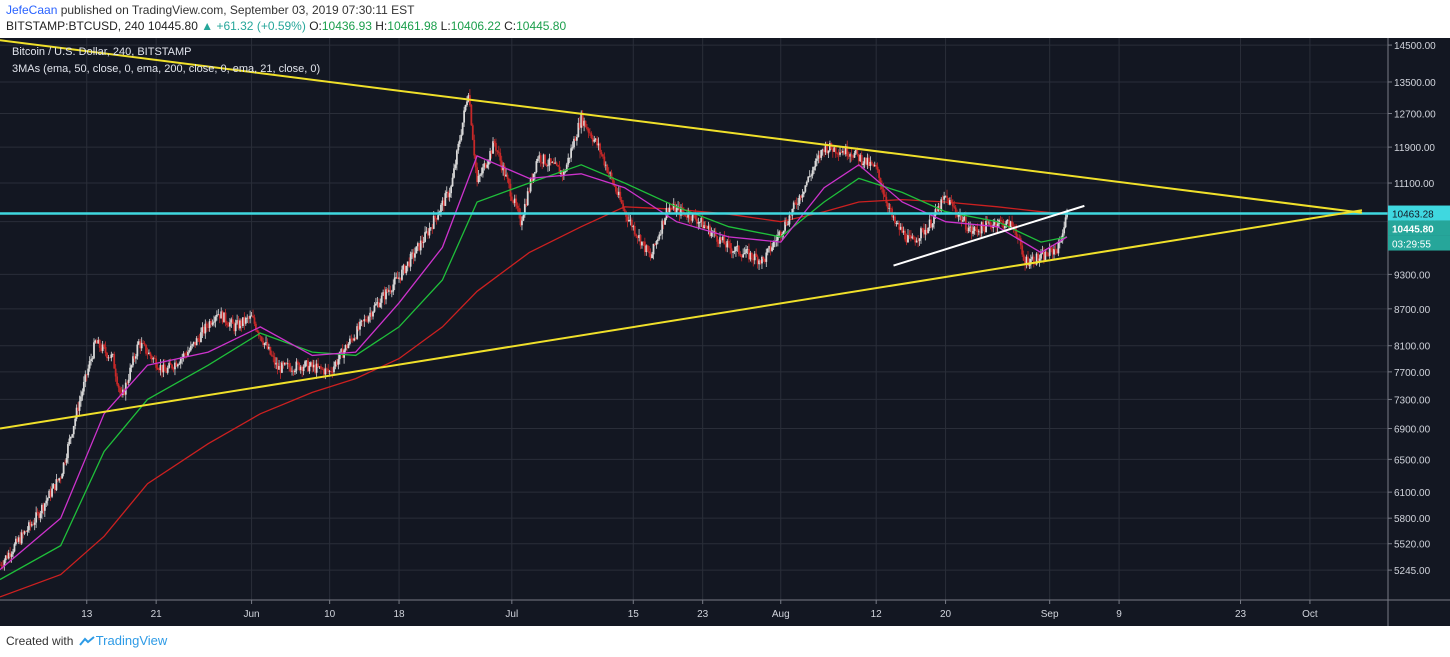 This screenshot has height=657, width=1450. What do you see at coordinates (131, 640) in the screenshot?
I see `tradingview-brand: TradingView` at bounding box center [131, 640].